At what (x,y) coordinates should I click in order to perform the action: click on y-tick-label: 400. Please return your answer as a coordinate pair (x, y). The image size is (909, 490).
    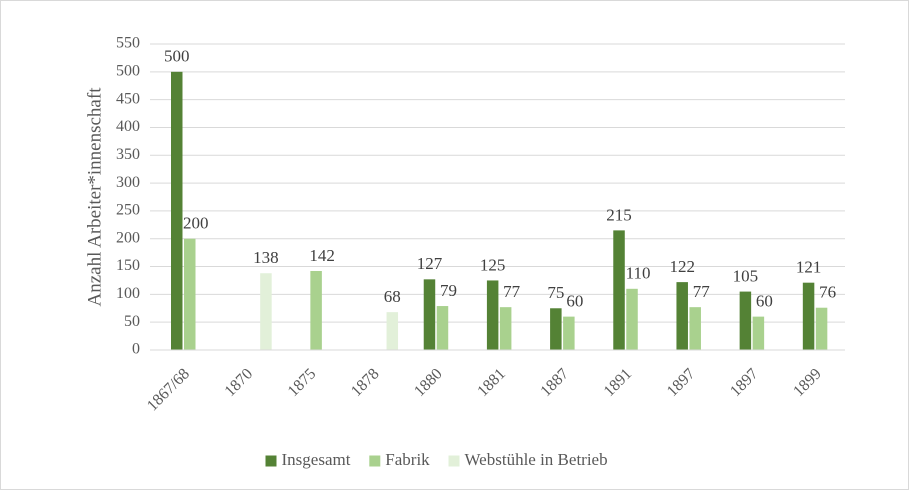
    Looking at the image, I should click on (128, 126).